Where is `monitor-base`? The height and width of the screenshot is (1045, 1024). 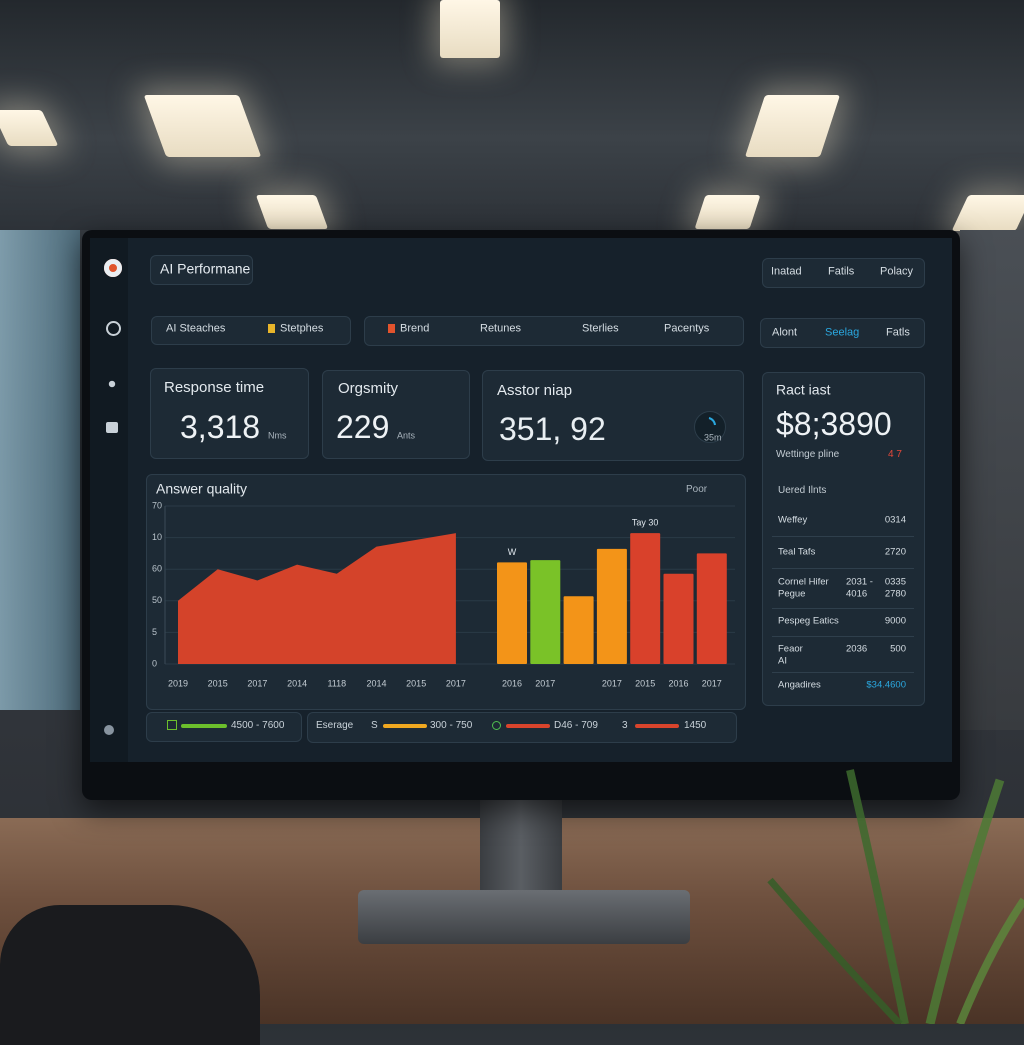 monitor-base is located at coordinates (524, 917).